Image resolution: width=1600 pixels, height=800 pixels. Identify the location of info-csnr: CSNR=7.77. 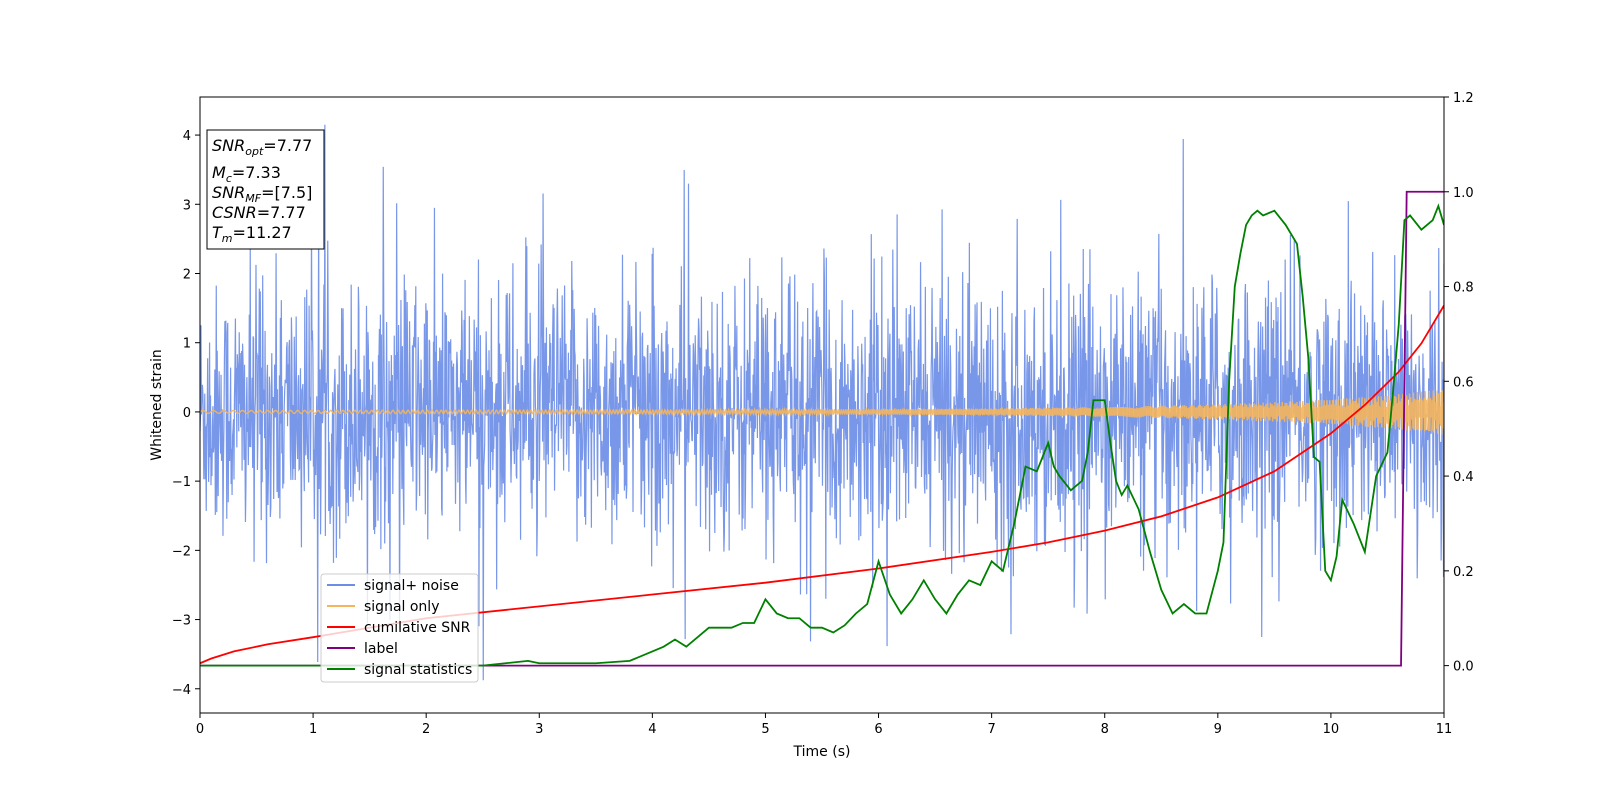
(259, 212).